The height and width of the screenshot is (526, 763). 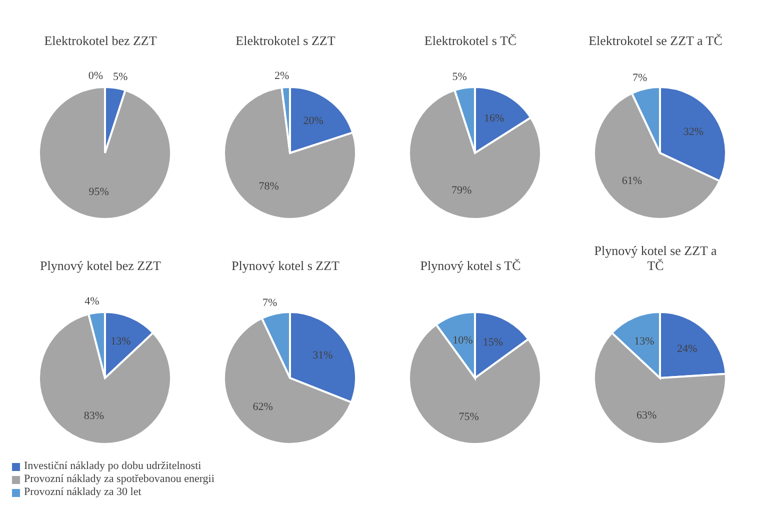 What do you see at coordinates (470, 40) in the screenshot?
I see `chart-title: Elektrokotel s TČ` at bounding box center [470, 40].